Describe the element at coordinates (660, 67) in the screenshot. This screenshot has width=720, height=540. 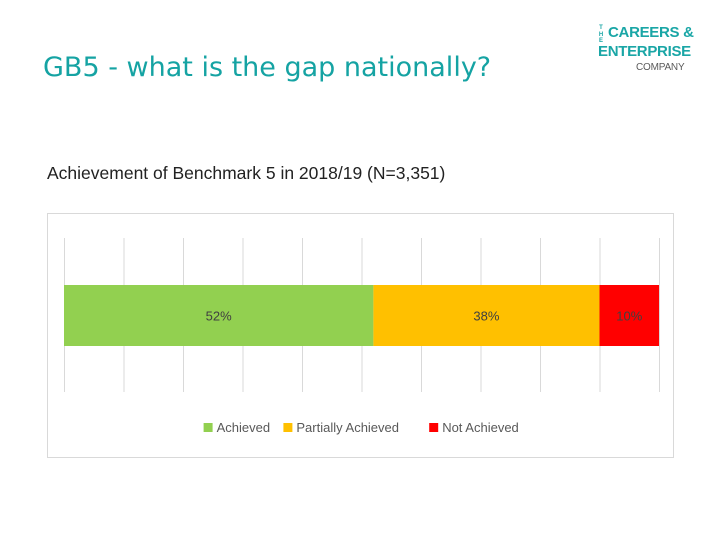
I see `logo-line-3: COMPANY` at that location.